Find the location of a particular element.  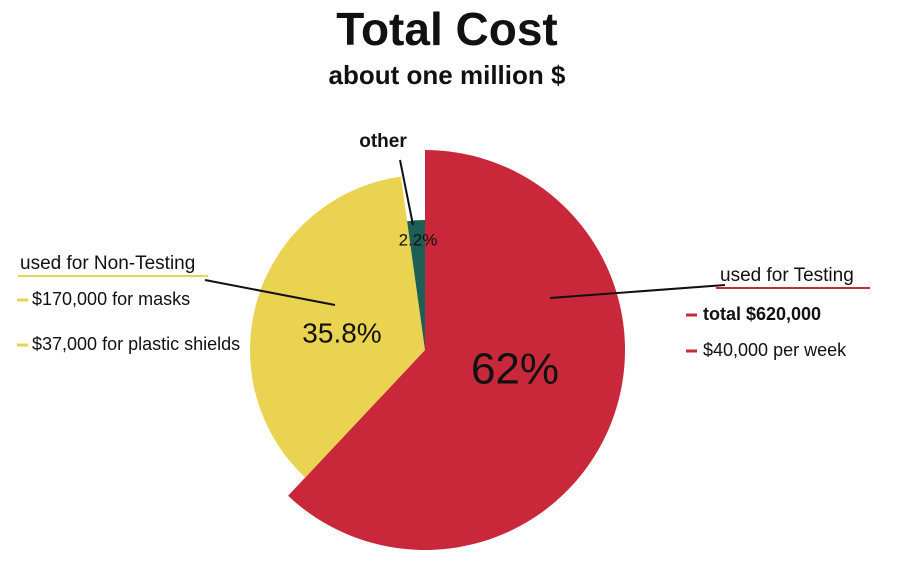

category-label: used for Non-Testing is located at coordinates (107, 263).